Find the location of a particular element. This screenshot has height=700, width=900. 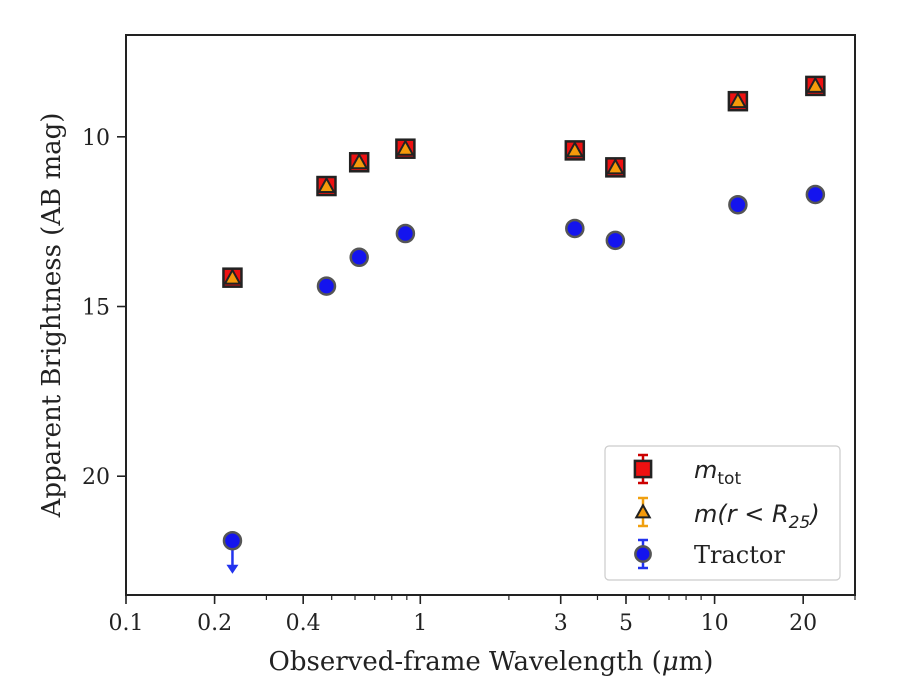

x-tick-label: 0.2 is located at coordinates (214, 623).